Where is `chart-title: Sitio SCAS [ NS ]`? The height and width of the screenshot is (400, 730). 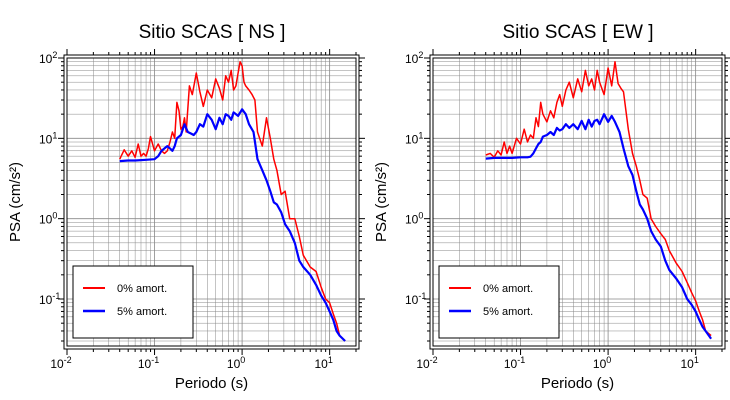
chart-title: Sitio SCAS [ NS ] is located at coordinates (212, 32).